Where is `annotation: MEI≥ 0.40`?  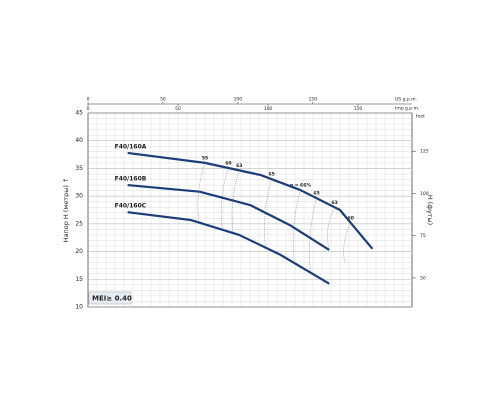 annotation: MEI≥ 0.40 is located at coordinates (112, 299).